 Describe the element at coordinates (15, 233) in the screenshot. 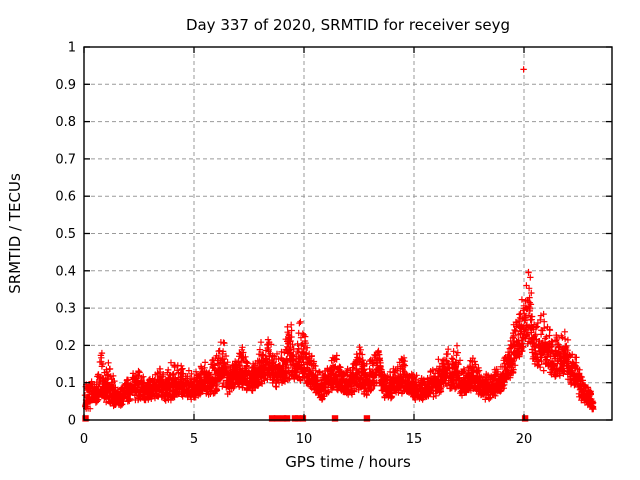

I see `y-axis-label: SRMTID / TECUs` at that location.